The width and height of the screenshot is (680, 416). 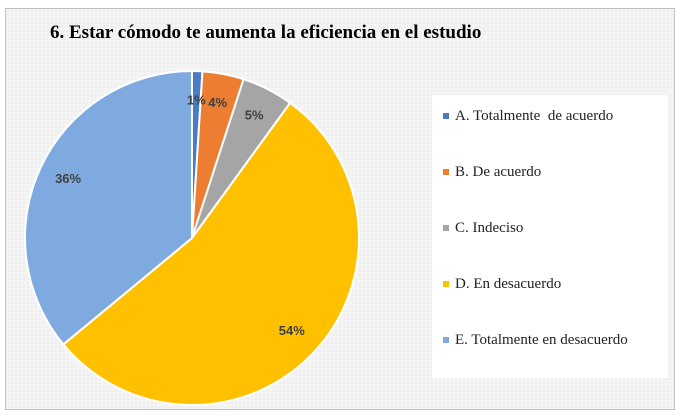 What do you see at coordinates (292, 330) in the screenshot?
I see `data-label: 54%` at bounding box center [292, 330].